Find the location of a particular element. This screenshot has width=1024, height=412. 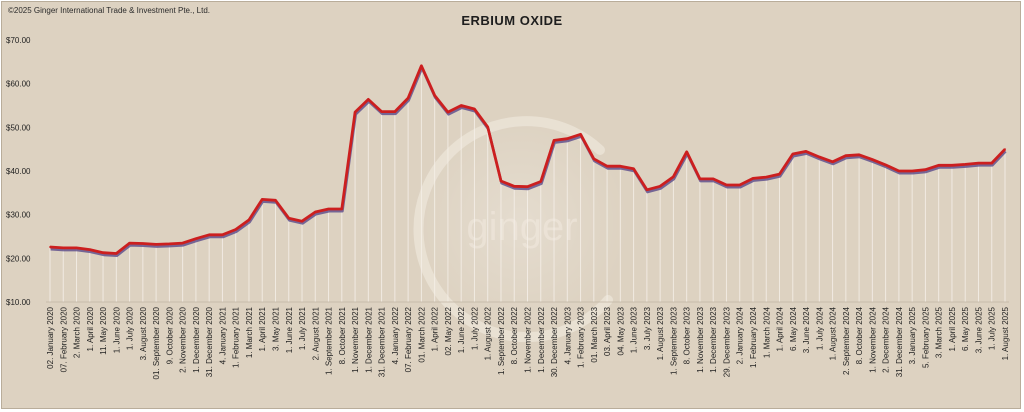

x-tick-label: 8. October 2024 is located at coordinates (859, 335).